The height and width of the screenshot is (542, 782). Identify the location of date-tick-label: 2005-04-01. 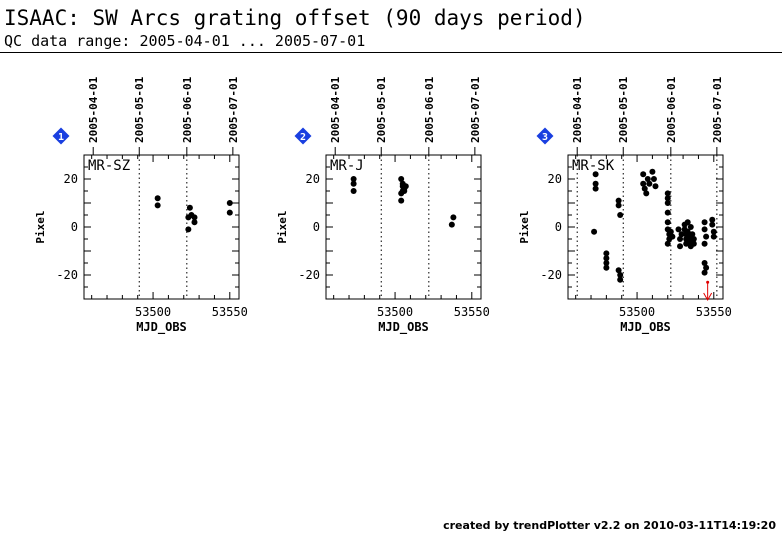
(335, 109).